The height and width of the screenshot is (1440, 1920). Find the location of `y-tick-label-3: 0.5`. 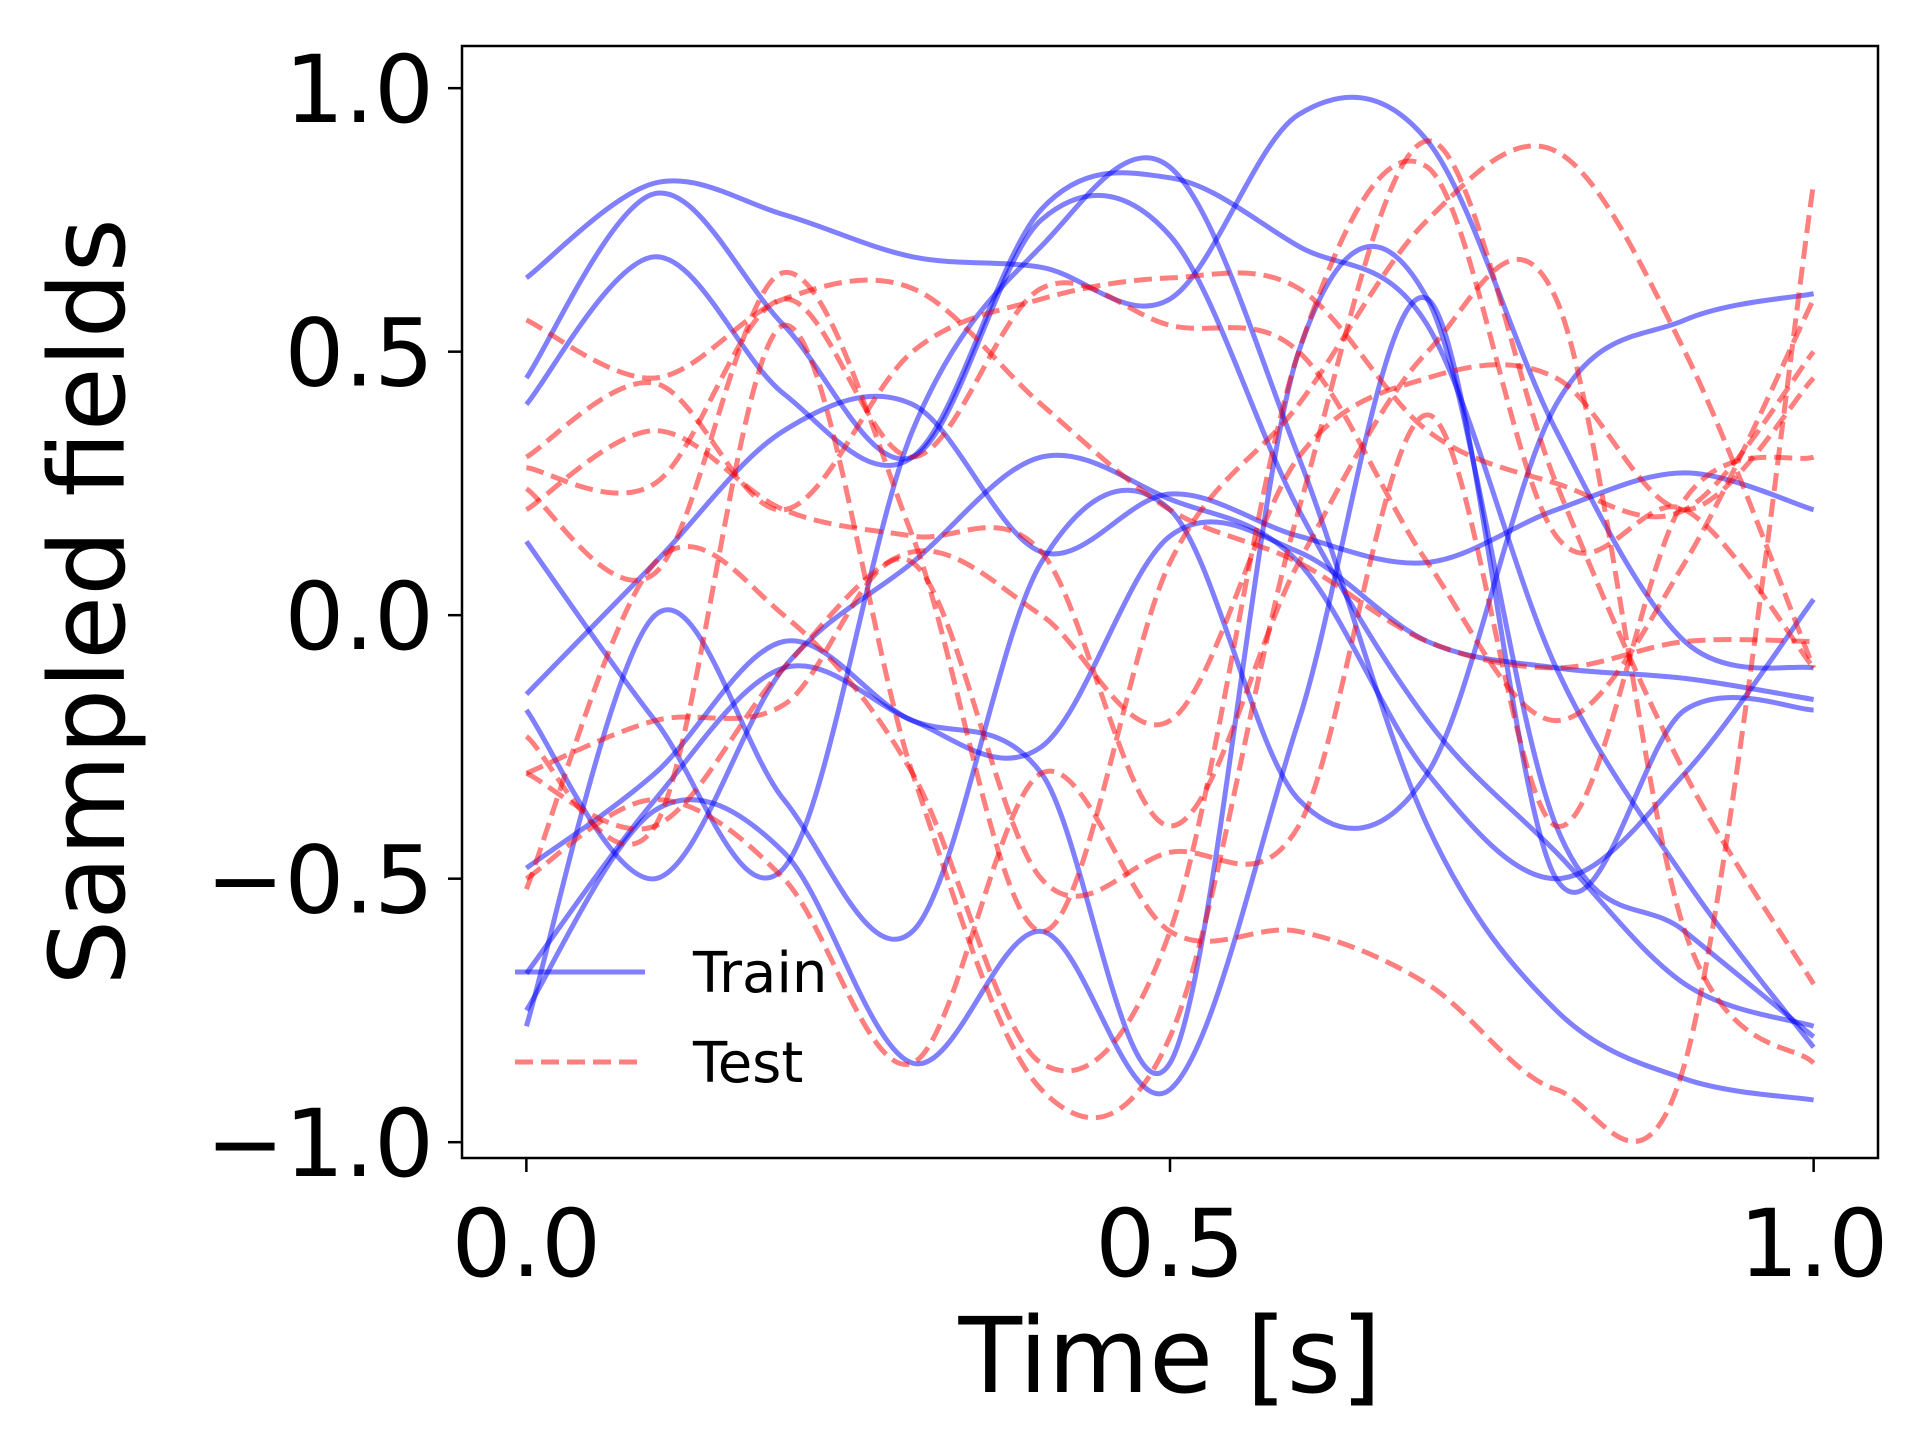

y-tick-label-3: 0.5 is located at coordinates (360, 354).